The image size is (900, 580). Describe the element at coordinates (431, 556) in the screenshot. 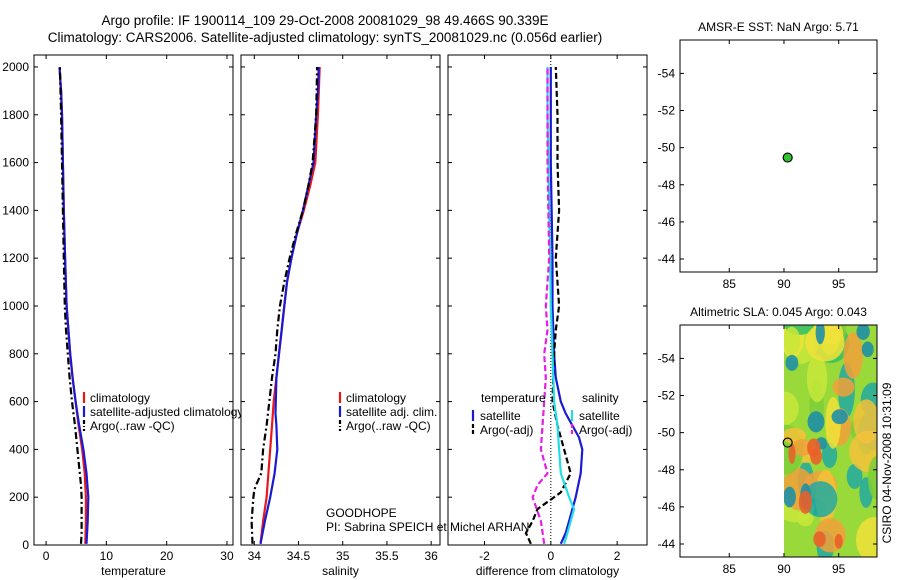

I see `x-tick-label: 36` at that location.